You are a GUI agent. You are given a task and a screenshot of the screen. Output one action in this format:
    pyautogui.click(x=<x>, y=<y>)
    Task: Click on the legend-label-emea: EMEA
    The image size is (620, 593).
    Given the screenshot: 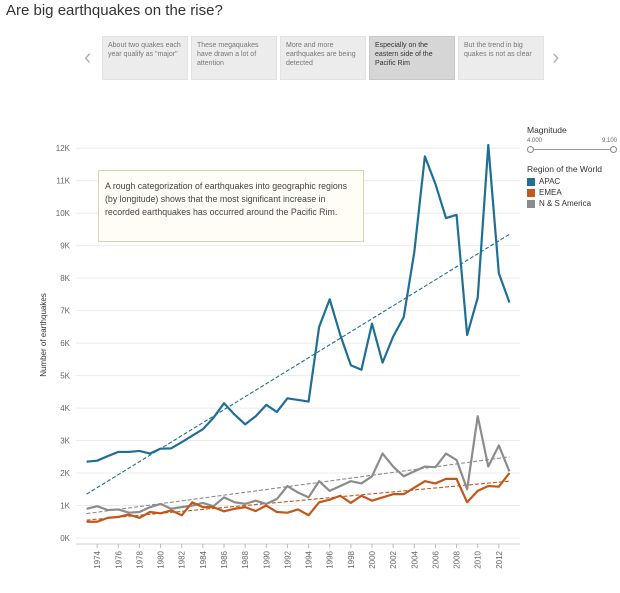 What is the action you would take?
    pyautogui.click(x=550, y=192)
    